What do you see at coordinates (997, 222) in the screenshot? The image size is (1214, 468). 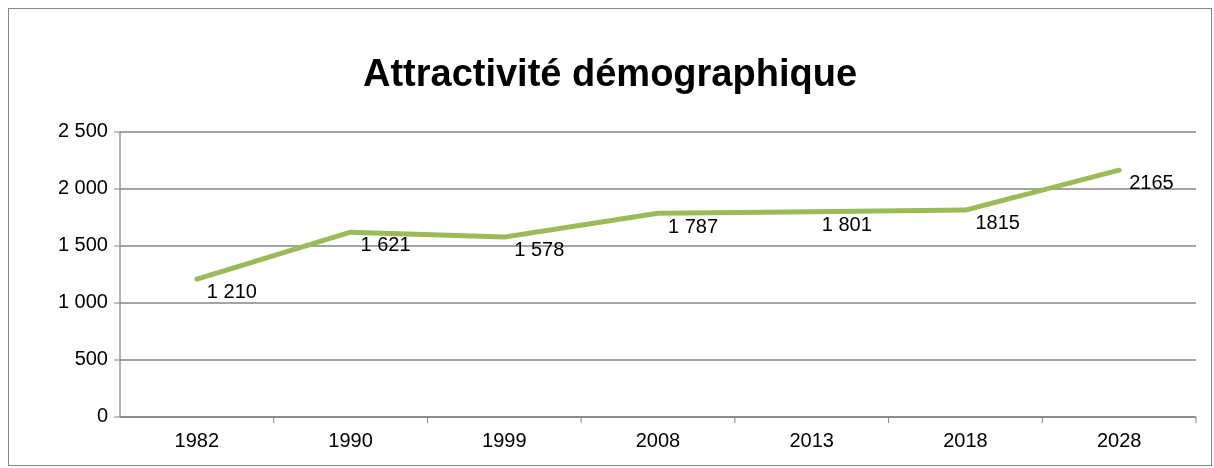 I see `data-label: 1815` at bounding box center [997, 222].